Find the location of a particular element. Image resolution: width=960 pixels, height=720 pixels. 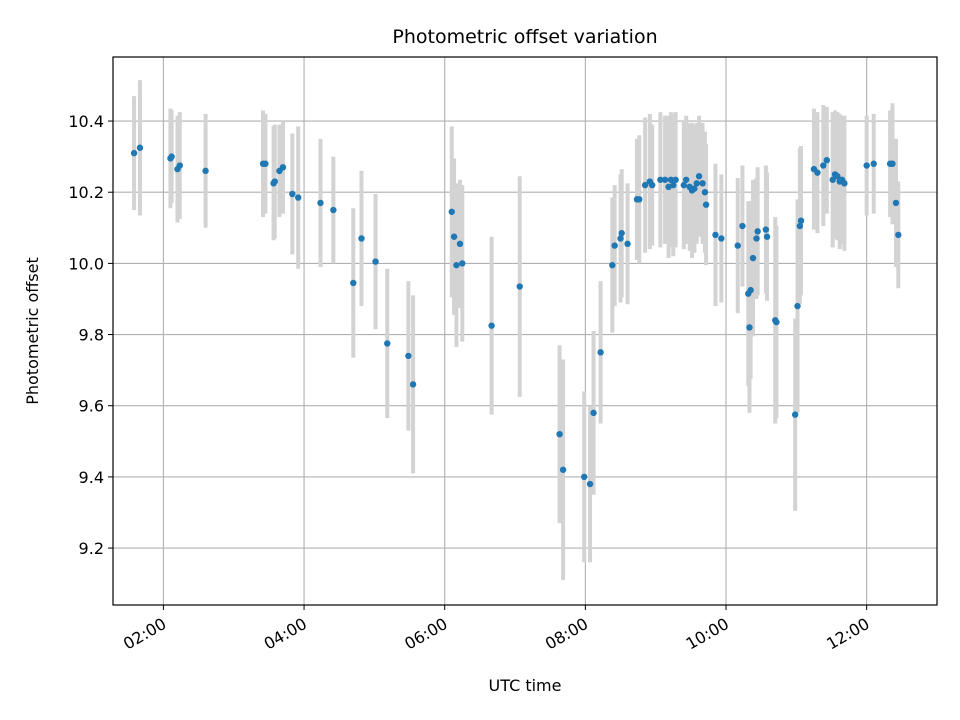

y-axis-ticks: 9.2 9.4 9.6 9.8 10.0 10.2 10.4 is located at coordinates (90, 335).